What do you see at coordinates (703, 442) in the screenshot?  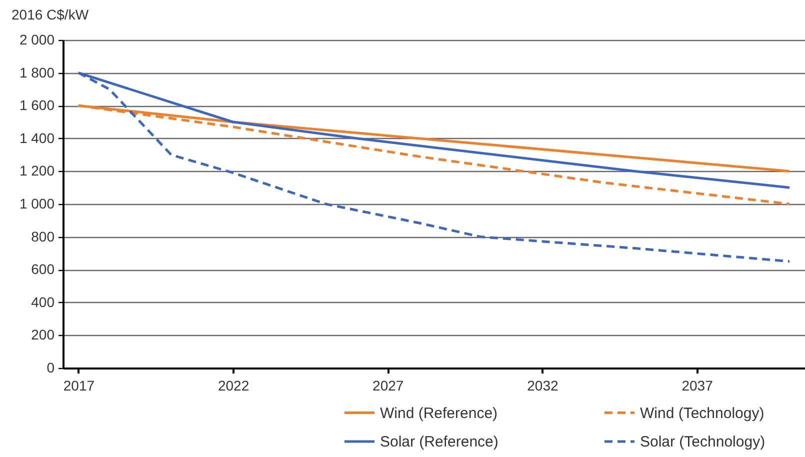 I see `legend-label: Solar (Technology)` at bounding box center [703, 442].